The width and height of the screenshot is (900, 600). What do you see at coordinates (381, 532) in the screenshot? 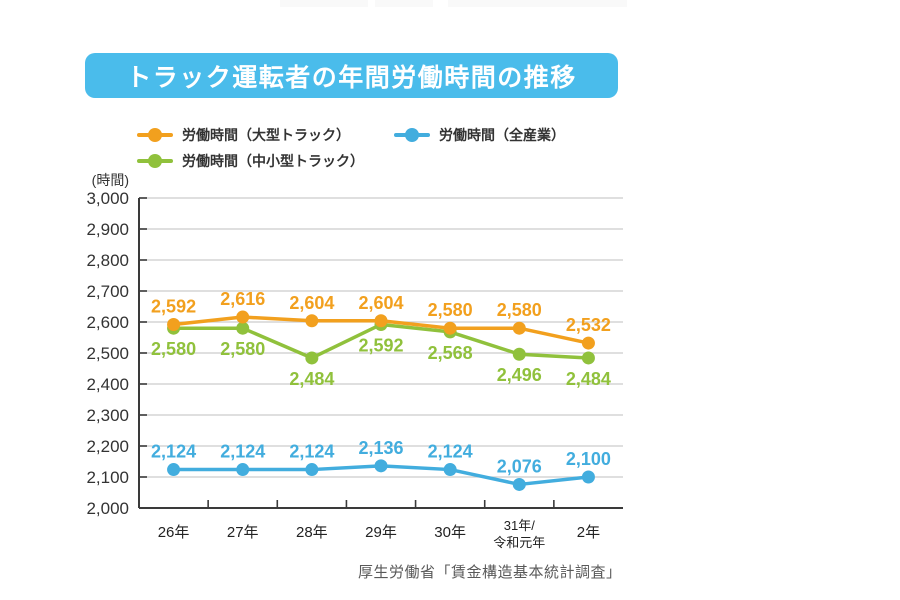
I see `svg-text: 29年` at bounding box center [381, 532].